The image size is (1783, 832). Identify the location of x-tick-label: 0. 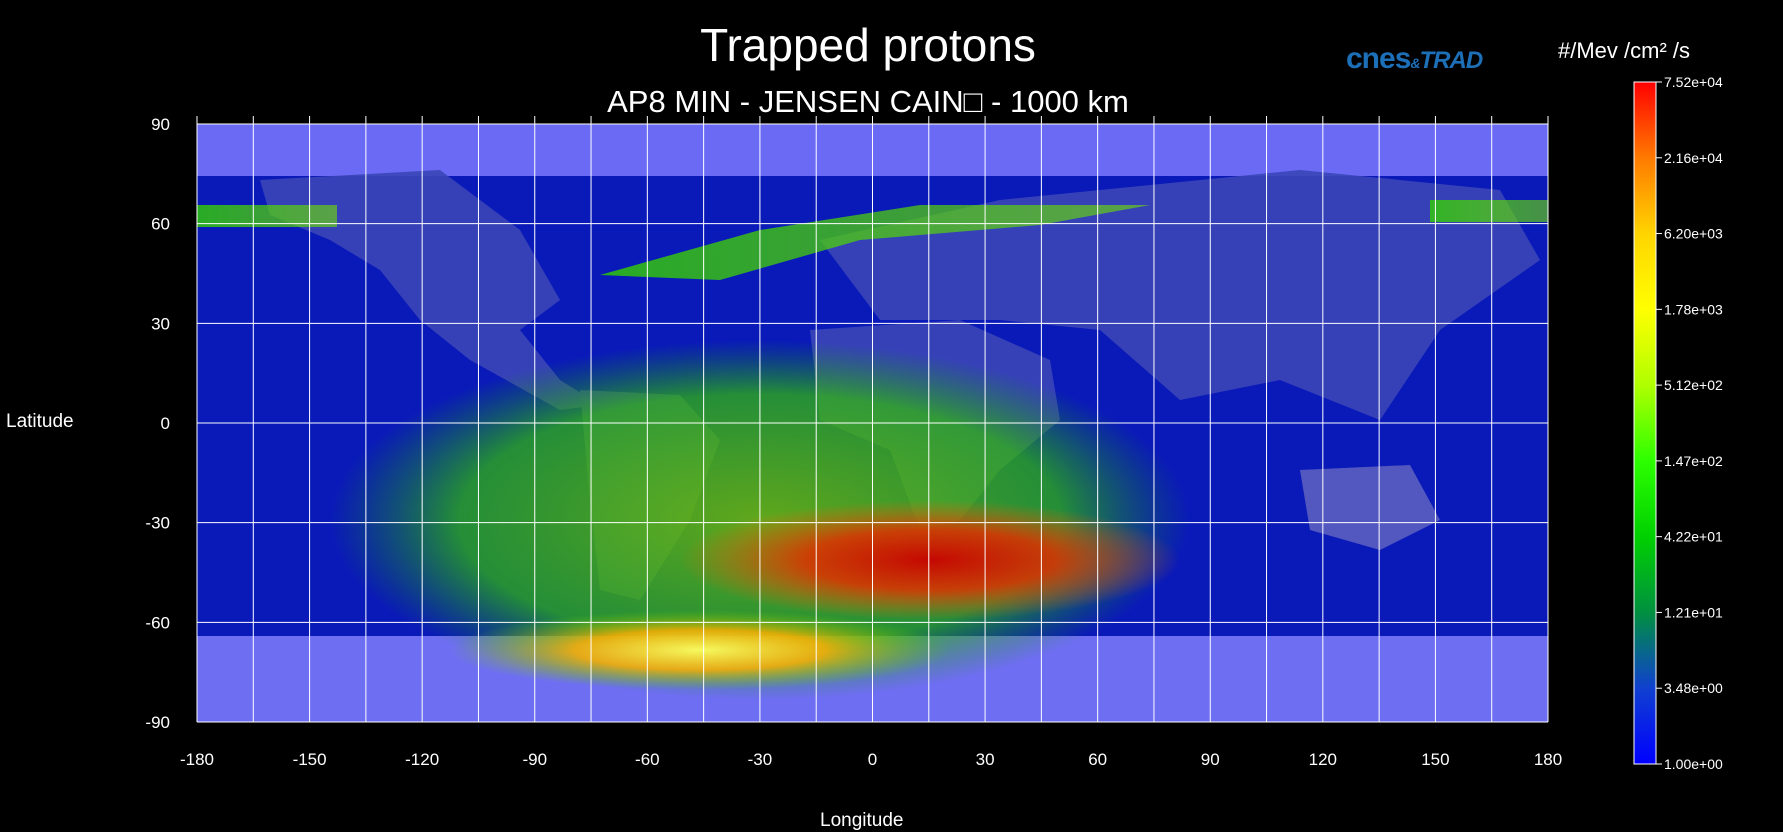
(872, 759).